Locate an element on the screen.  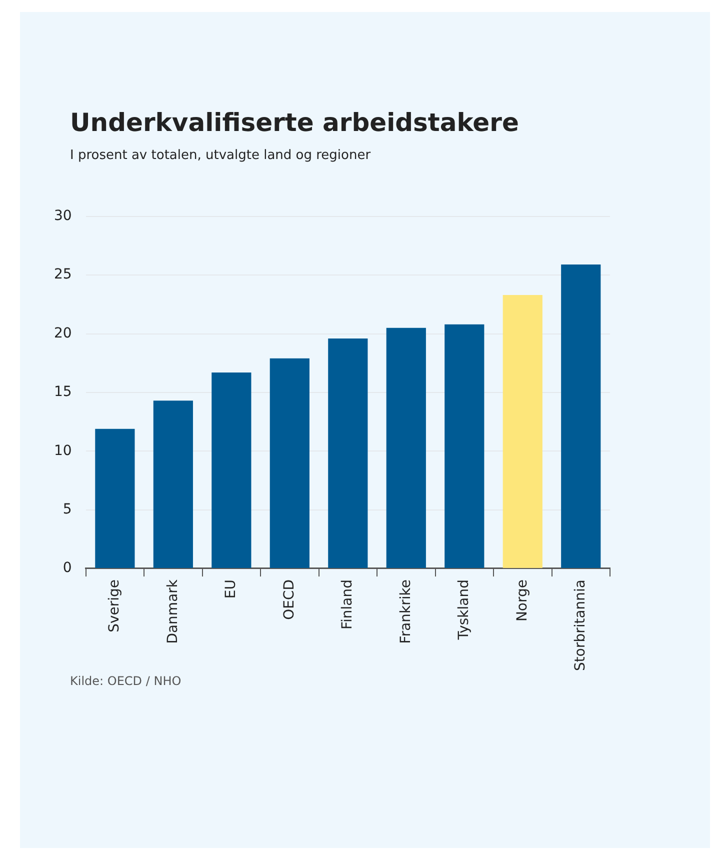
y-tick-label: 0 is located at coordinates (67, 568).